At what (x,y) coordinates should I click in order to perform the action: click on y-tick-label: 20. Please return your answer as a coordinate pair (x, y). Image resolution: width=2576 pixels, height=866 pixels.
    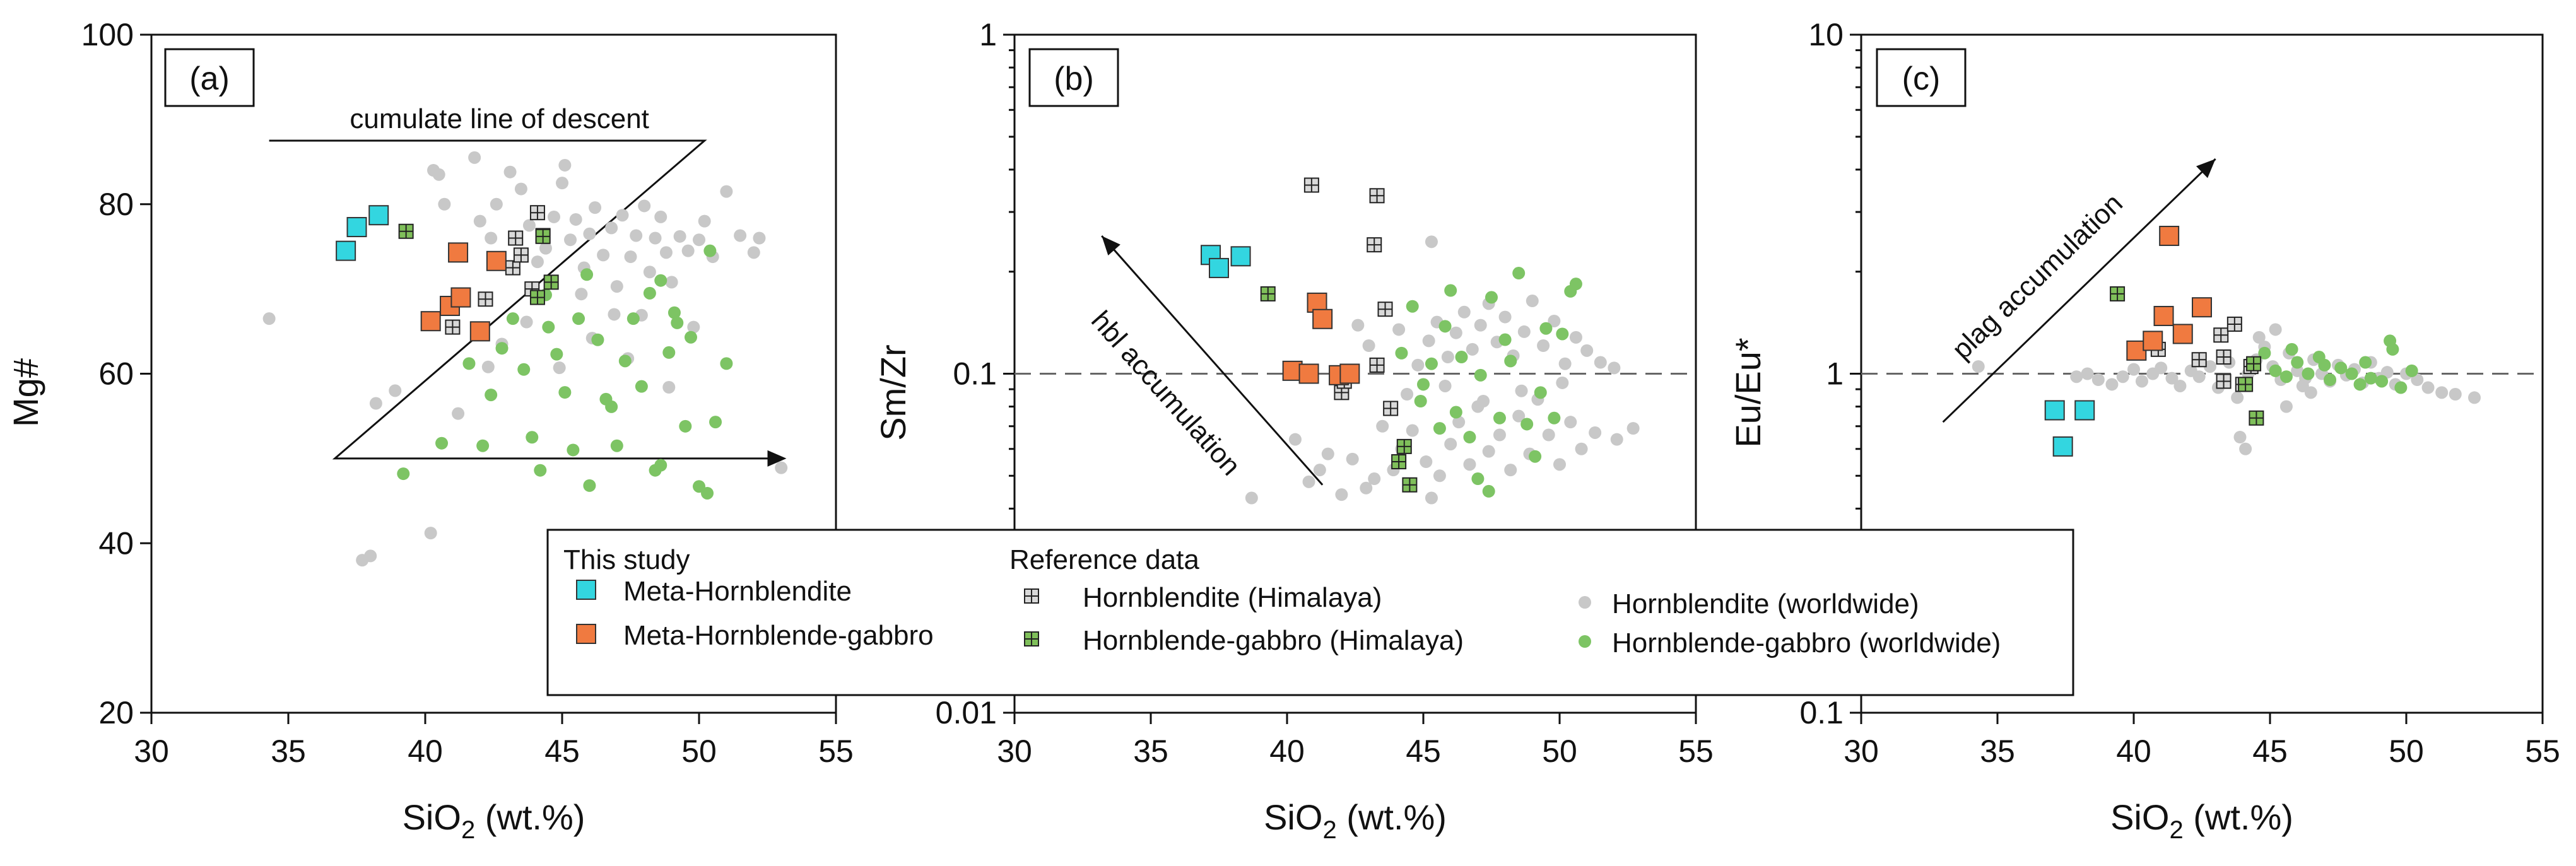
    Looking at the image, I should click on (116, 713).